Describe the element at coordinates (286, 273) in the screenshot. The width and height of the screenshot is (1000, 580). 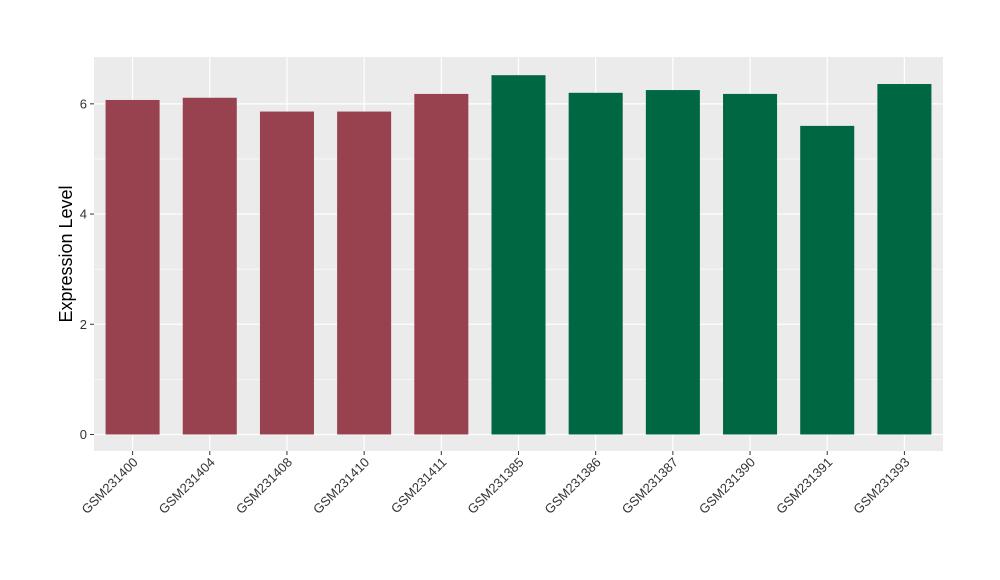
I see `bar-gsm231408` at that location.